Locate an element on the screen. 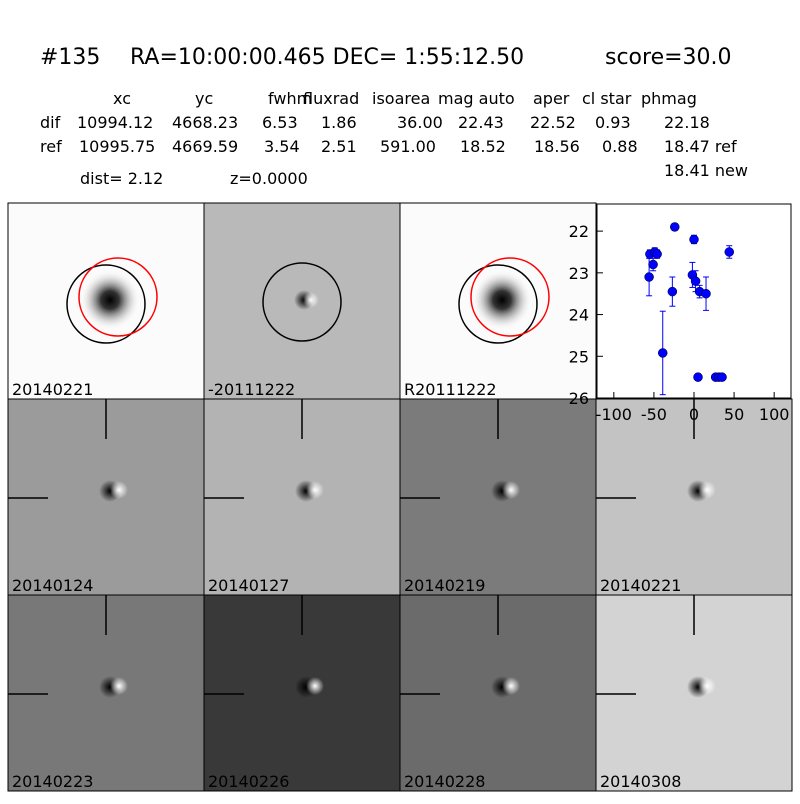 The height and width of the screenshot is (804, 800). table-cell: 4668.23 is located at coordinates (205, 122).